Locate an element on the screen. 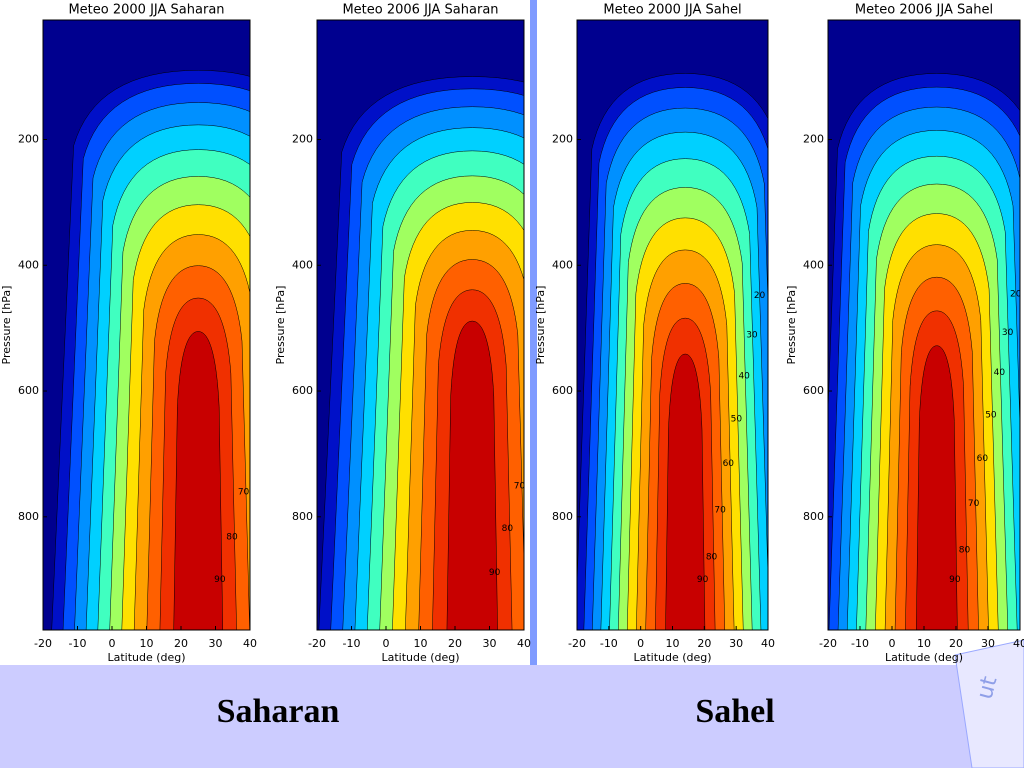 This screenshot has width=1024, height=772. plot-title: Meteo 2000 JJA Saharan is located at coordinates (146, 10).